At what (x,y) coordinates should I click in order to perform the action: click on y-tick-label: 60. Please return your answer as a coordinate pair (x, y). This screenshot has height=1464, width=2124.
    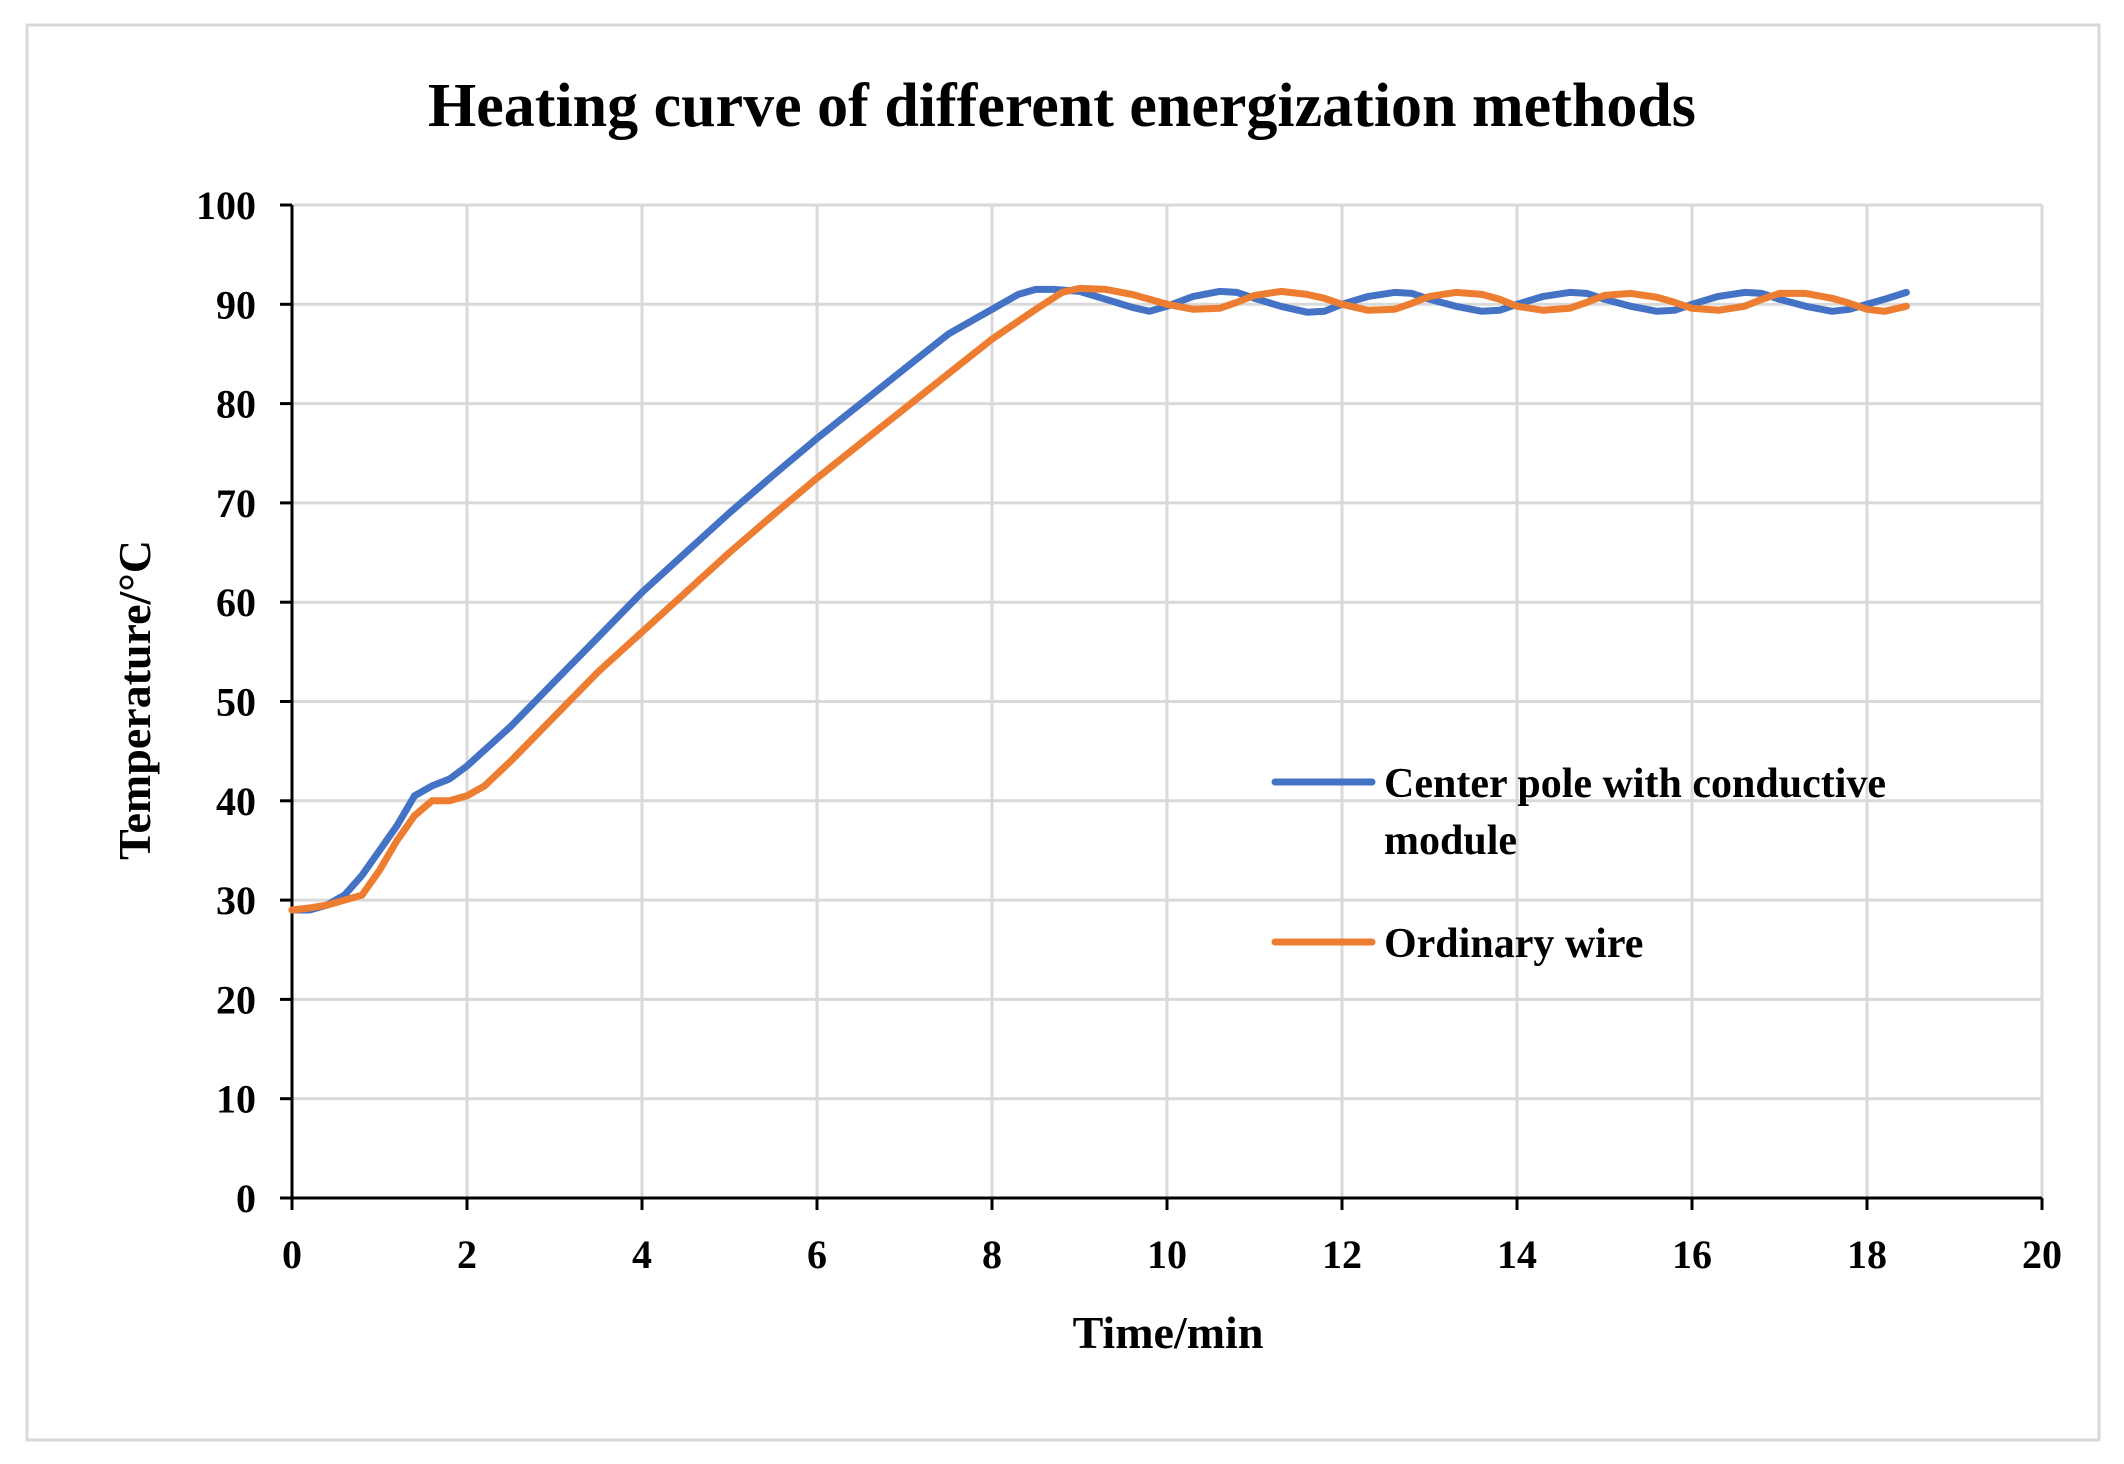
    Looking at the image, I should click on (236, 602).